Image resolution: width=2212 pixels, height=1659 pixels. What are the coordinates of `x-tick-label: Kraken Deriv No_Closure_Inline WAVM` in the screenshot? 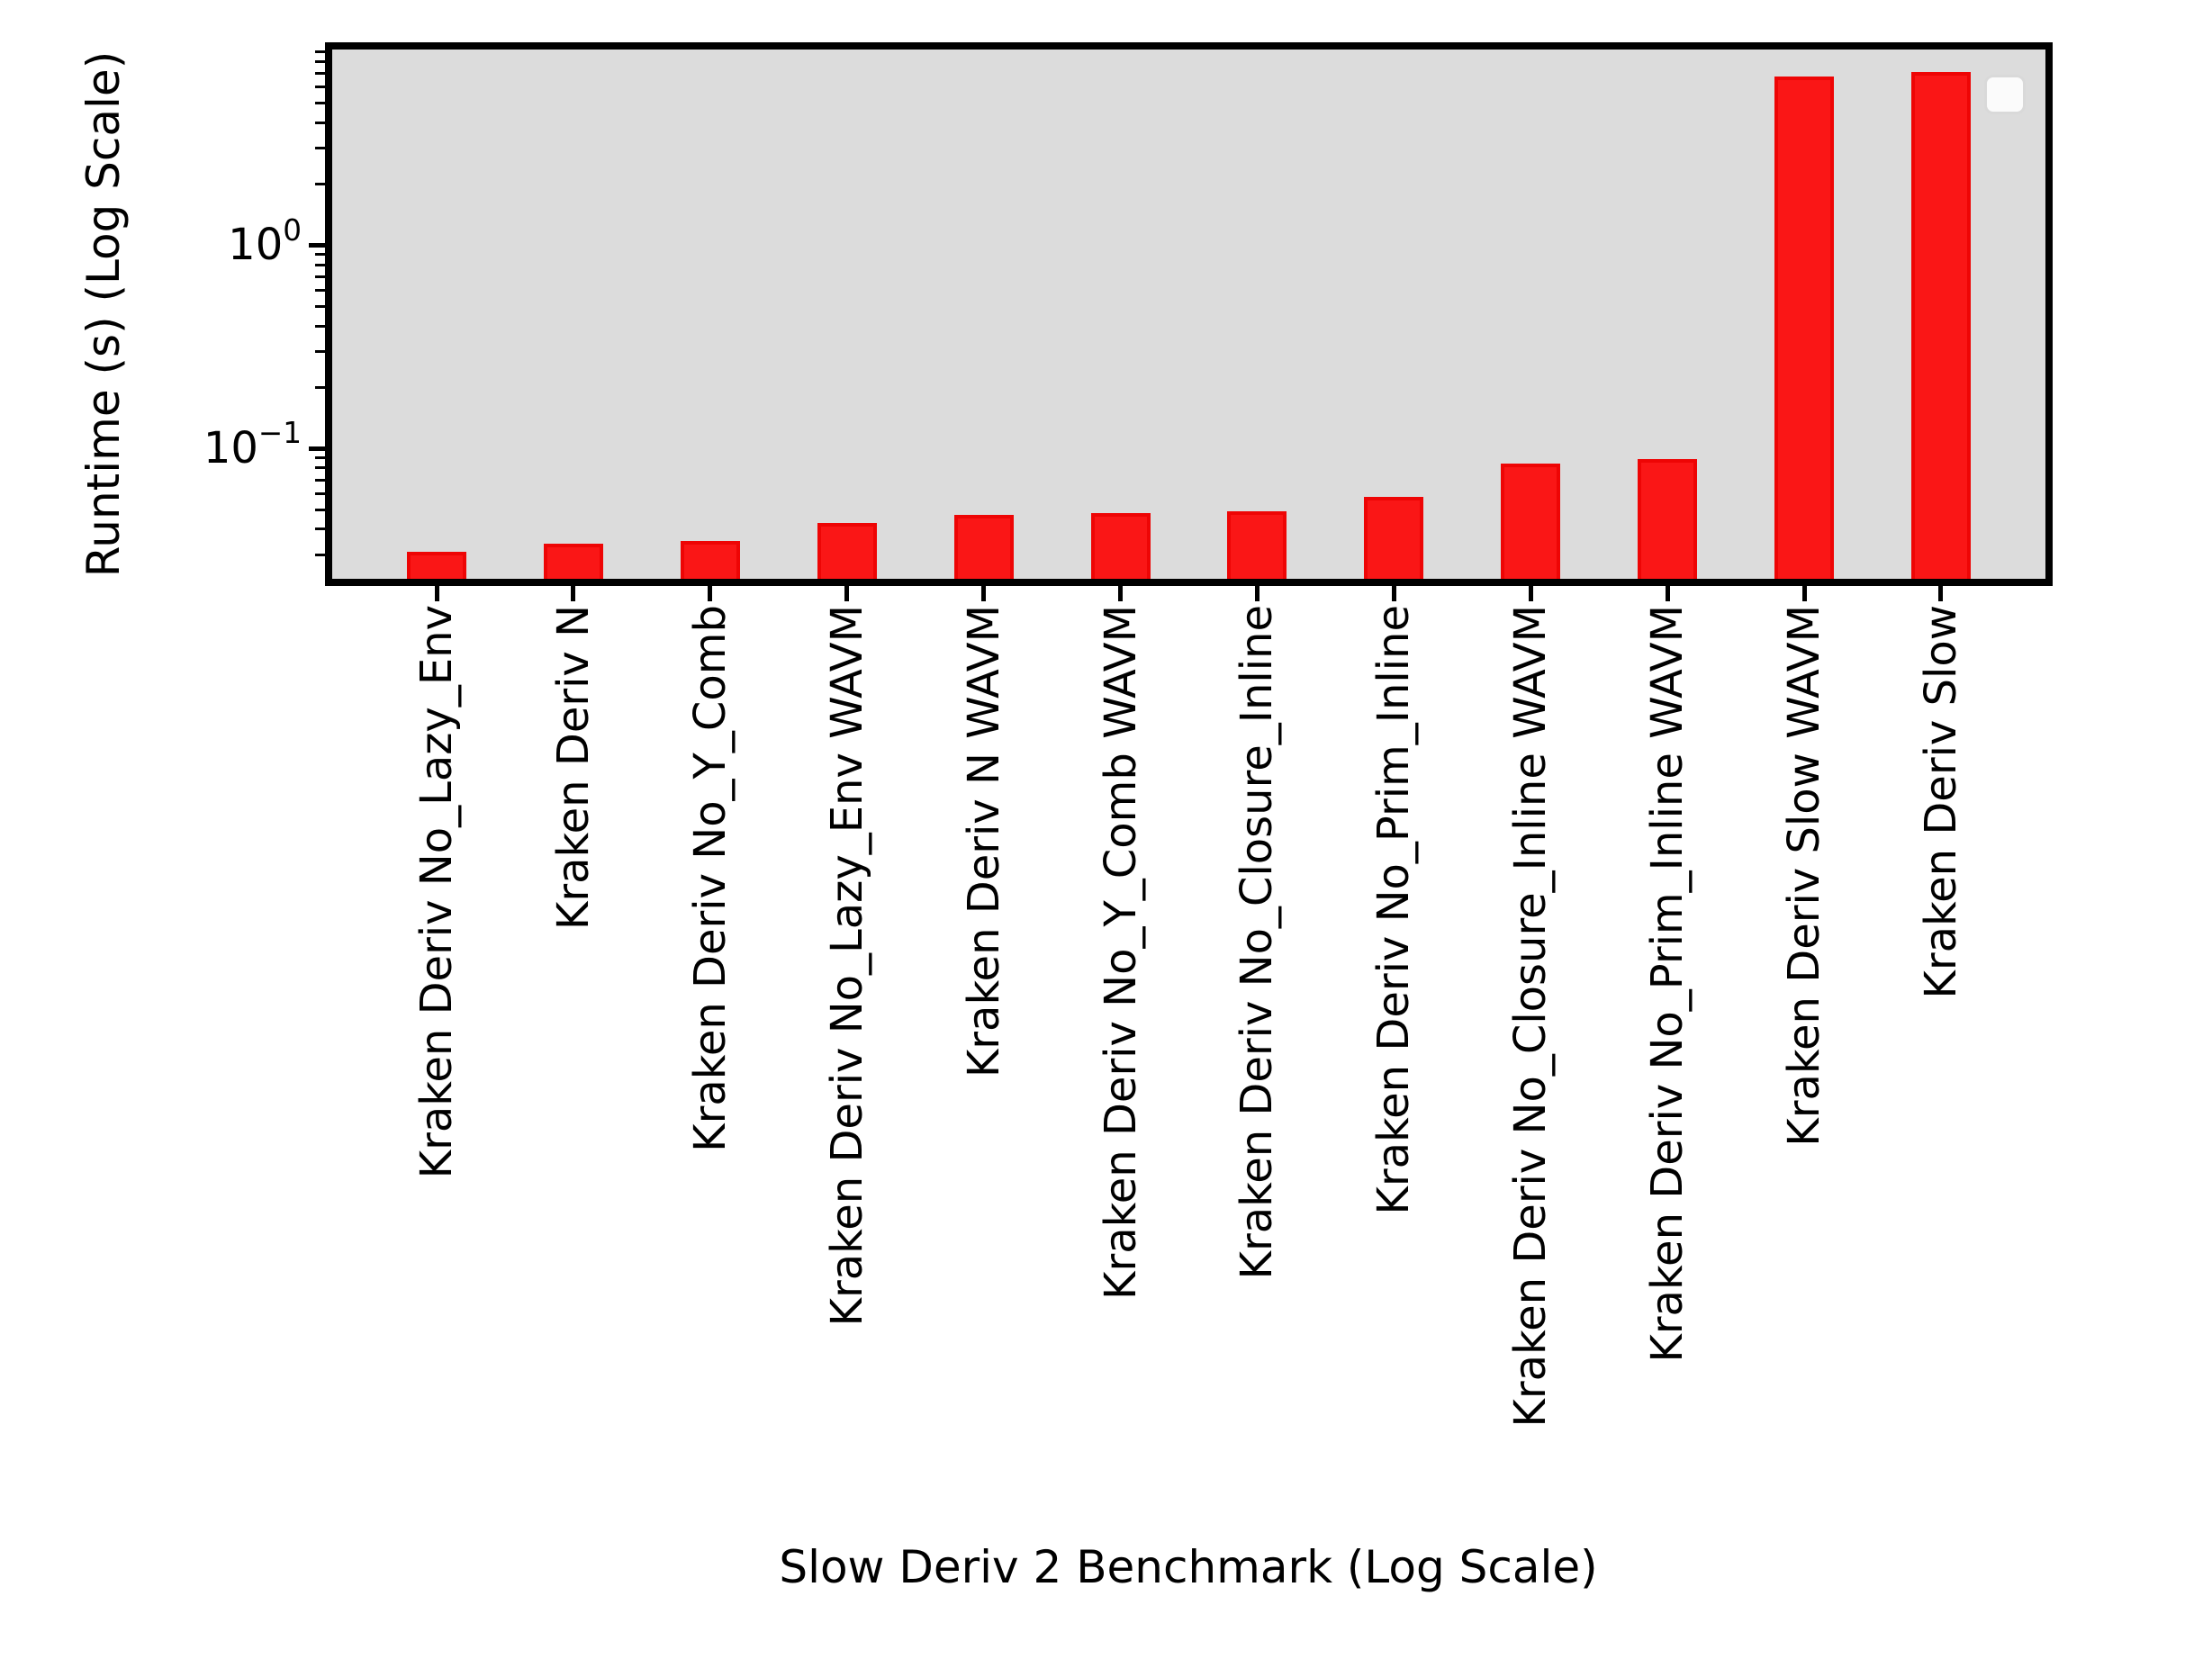 It's located at (1531, 1016).